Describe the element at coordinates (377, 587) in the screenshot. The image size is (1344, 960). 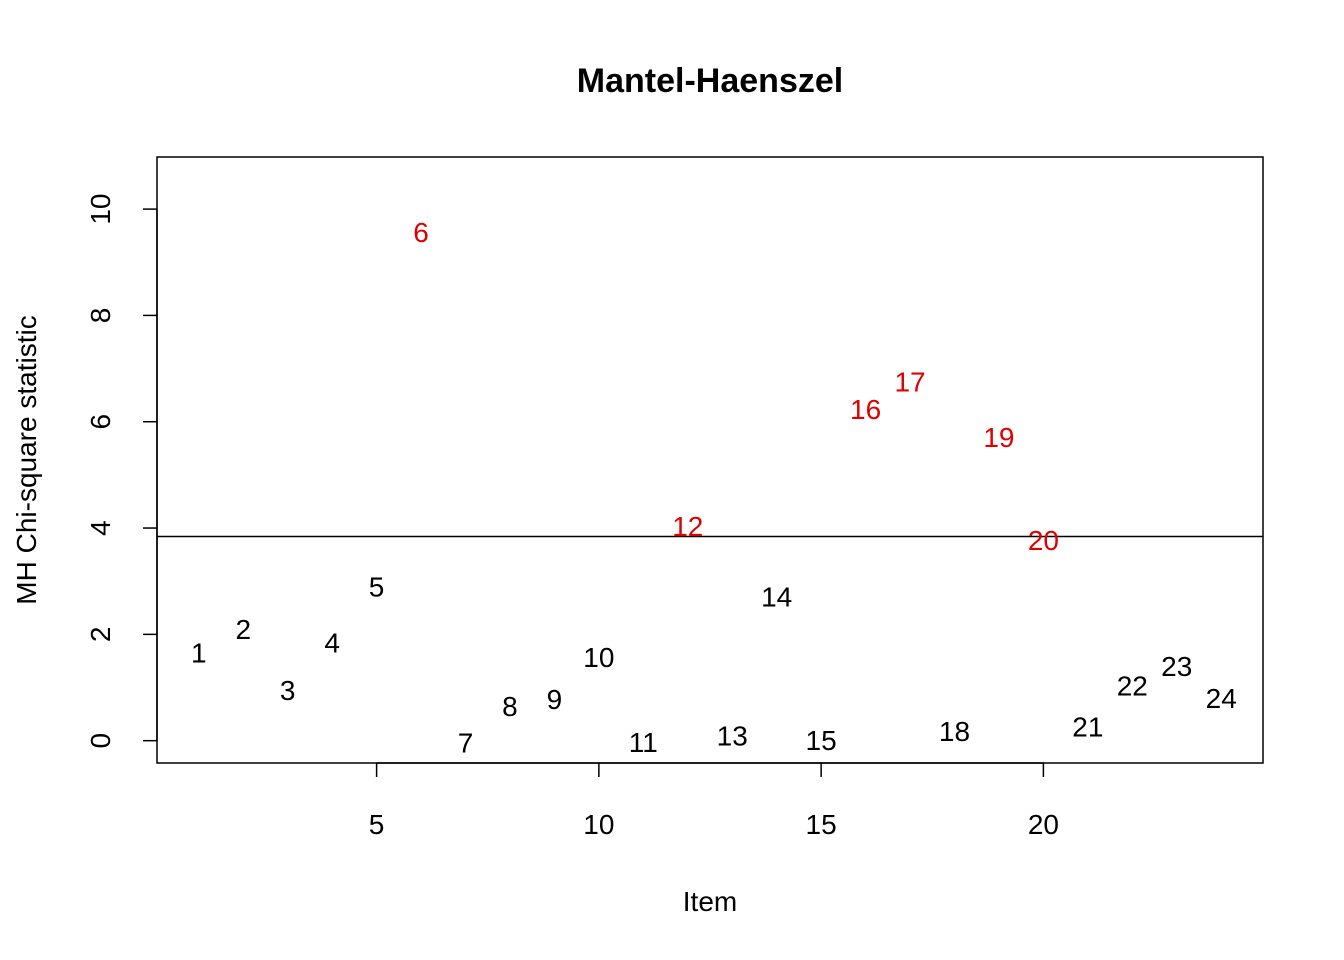
I see `item-label: 5` at that location.